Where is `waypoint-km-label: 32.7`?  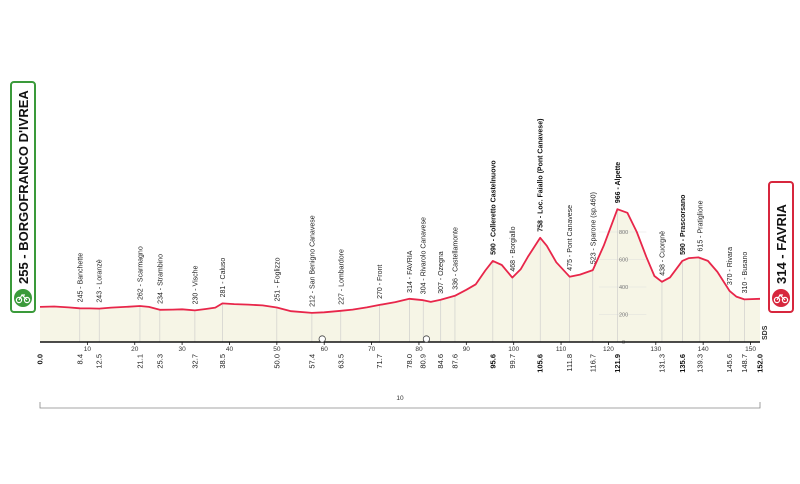 waypoint-km-label: 32.7 is located at coordinates (194, 361).